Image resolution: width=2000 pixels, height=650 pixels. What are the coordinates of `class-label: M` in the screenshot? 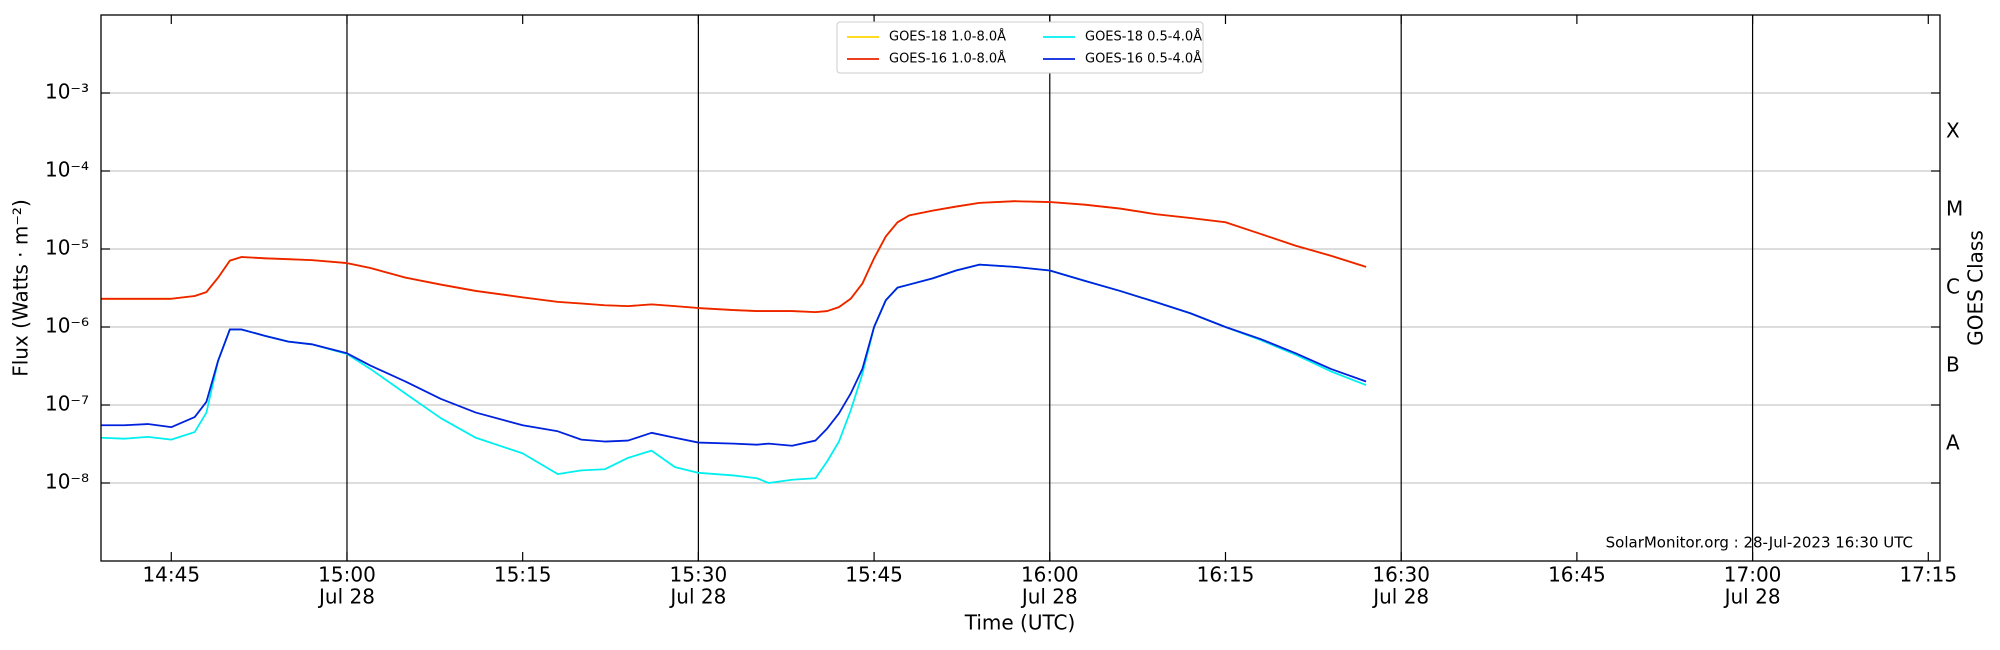 It's located at (1954, 209).